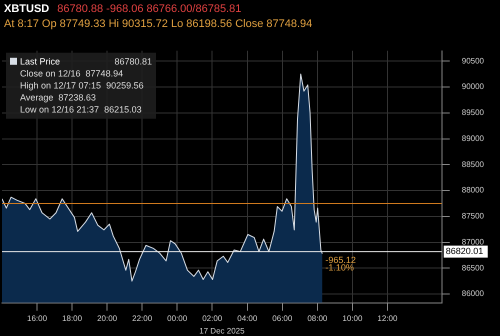 The image size is (500, 336). Describe the element at coordinates (37, 318) in the screenshot. I see `x-tick-label: 16:00` at that location.